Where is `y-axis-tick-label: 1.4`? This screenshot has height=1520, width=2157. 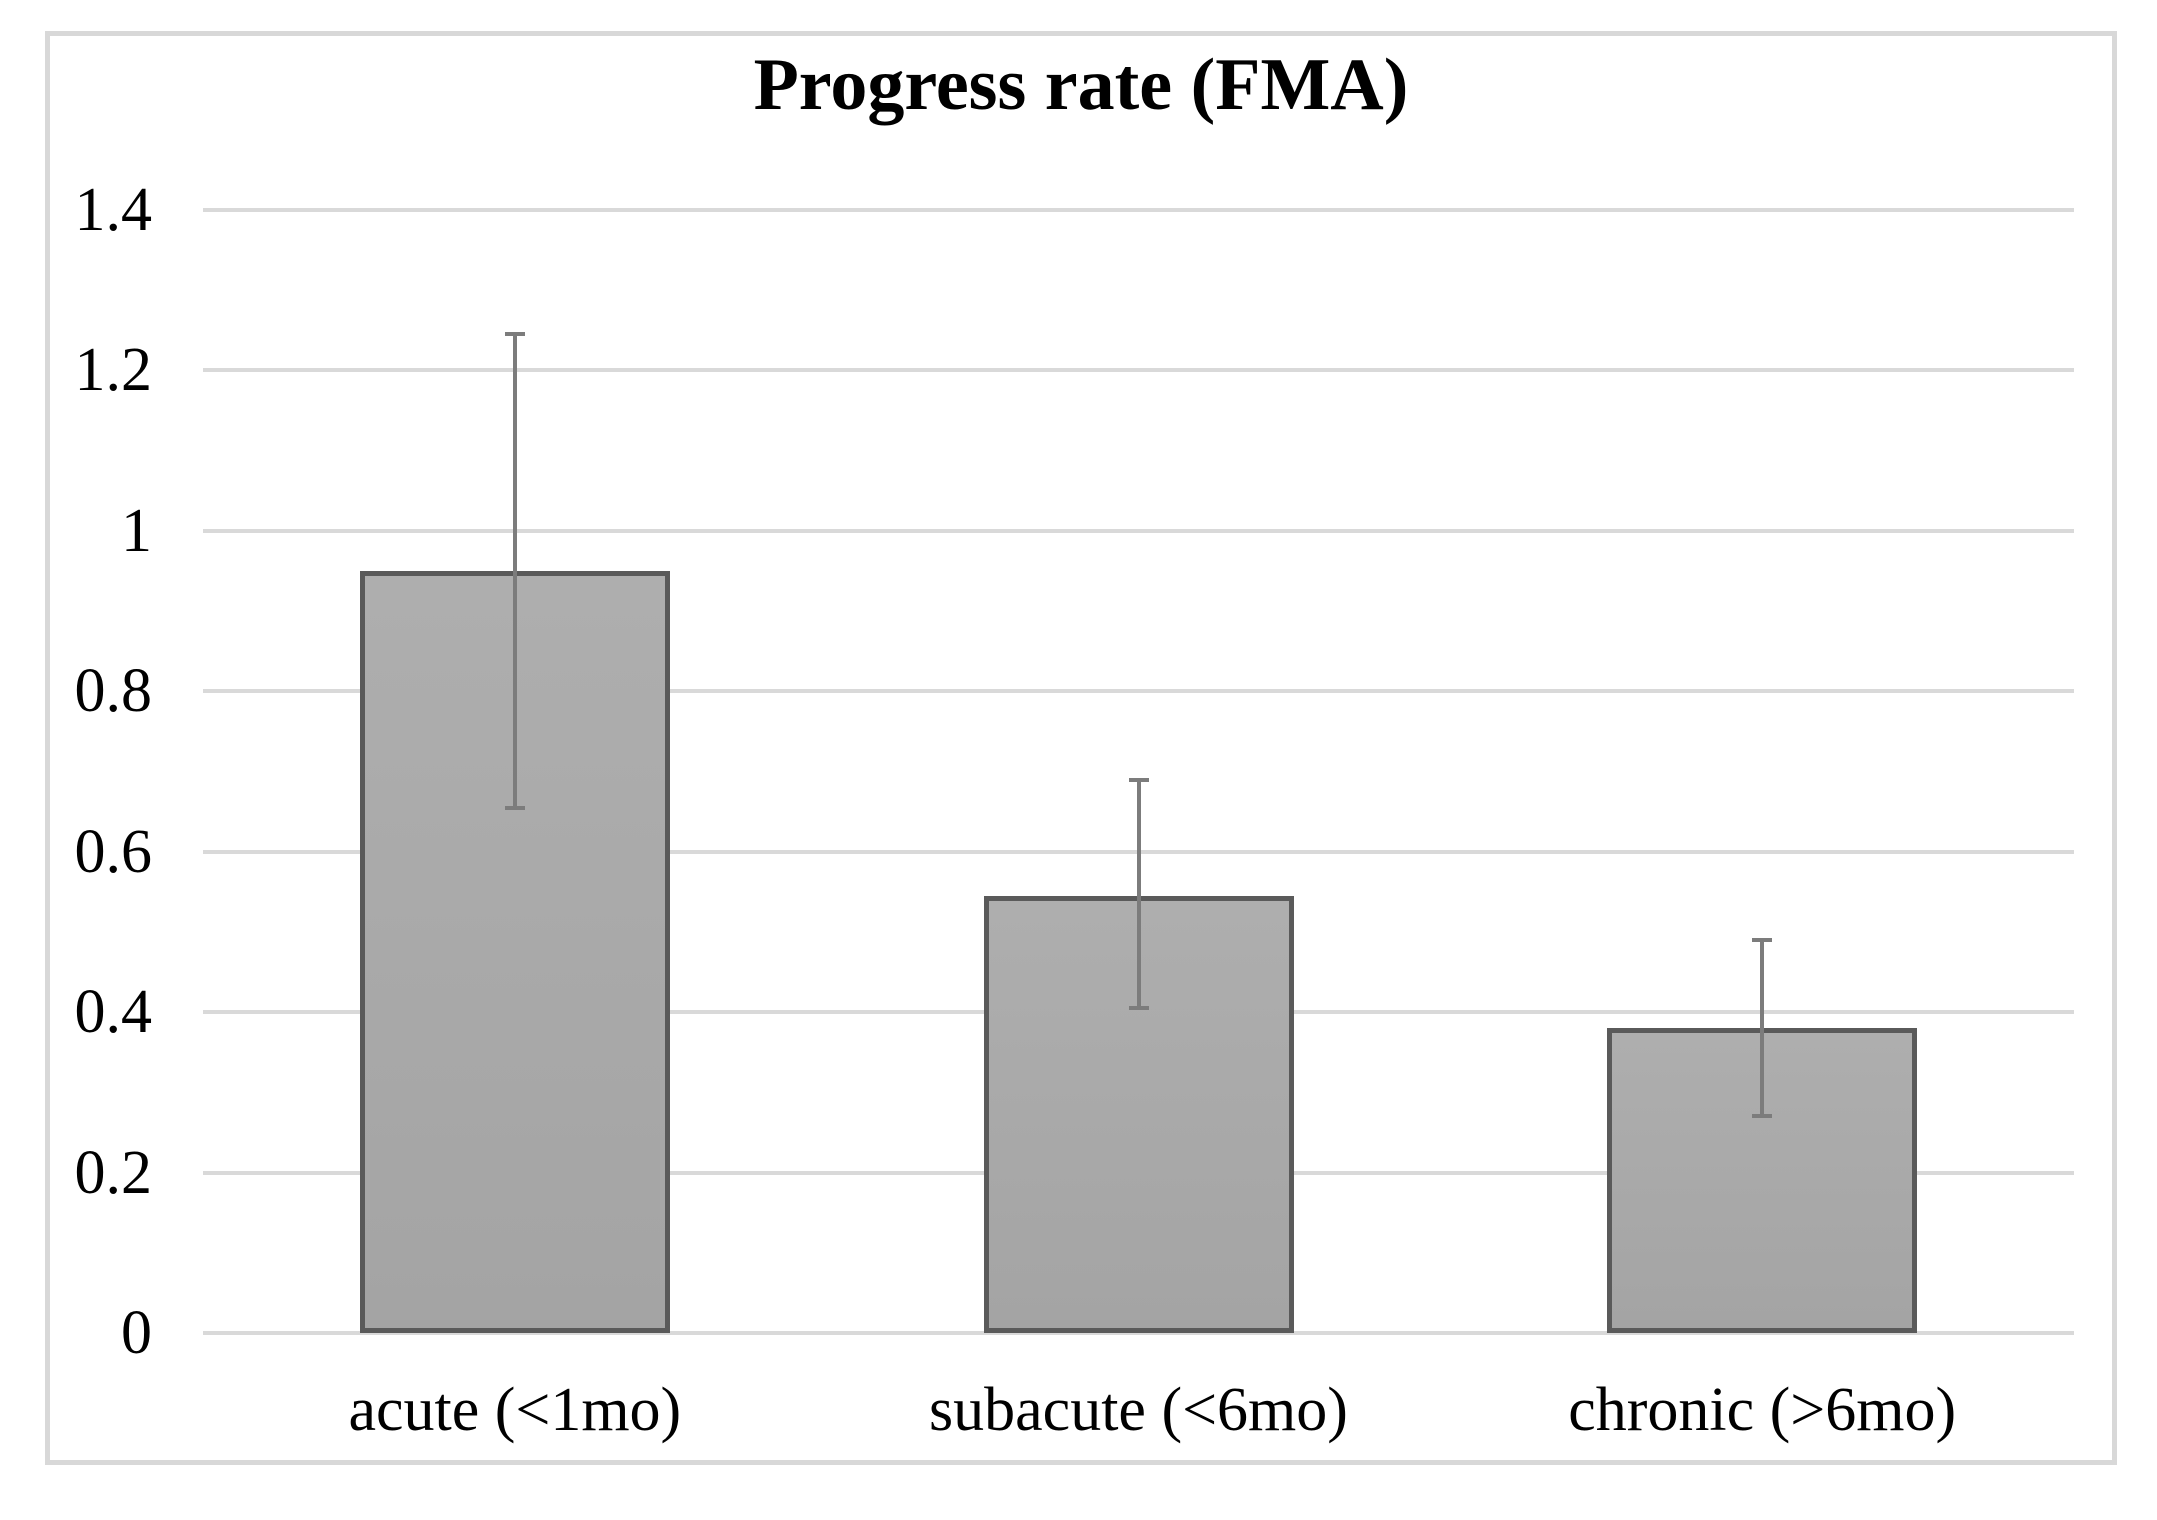
y-axis-tick-label: 1.4 is located at coordinates (113, 210).